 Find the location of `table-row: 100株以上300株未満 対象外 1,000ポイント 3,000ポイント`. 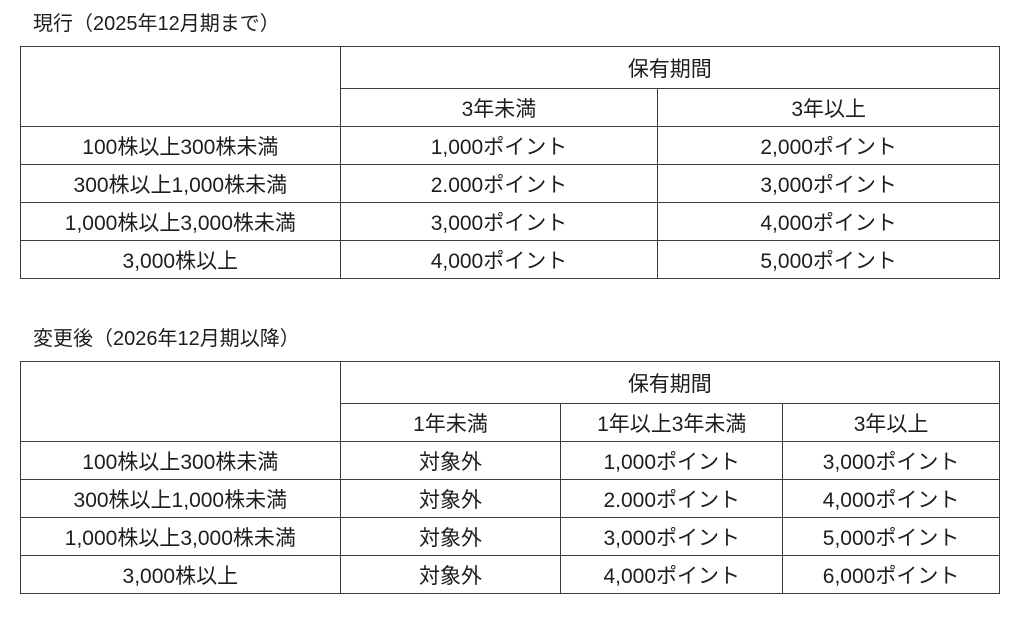

table-row: 100株以上300株未満 対象外 1,000ポイント 3,000ポイント is located at coordinates (510, 460).